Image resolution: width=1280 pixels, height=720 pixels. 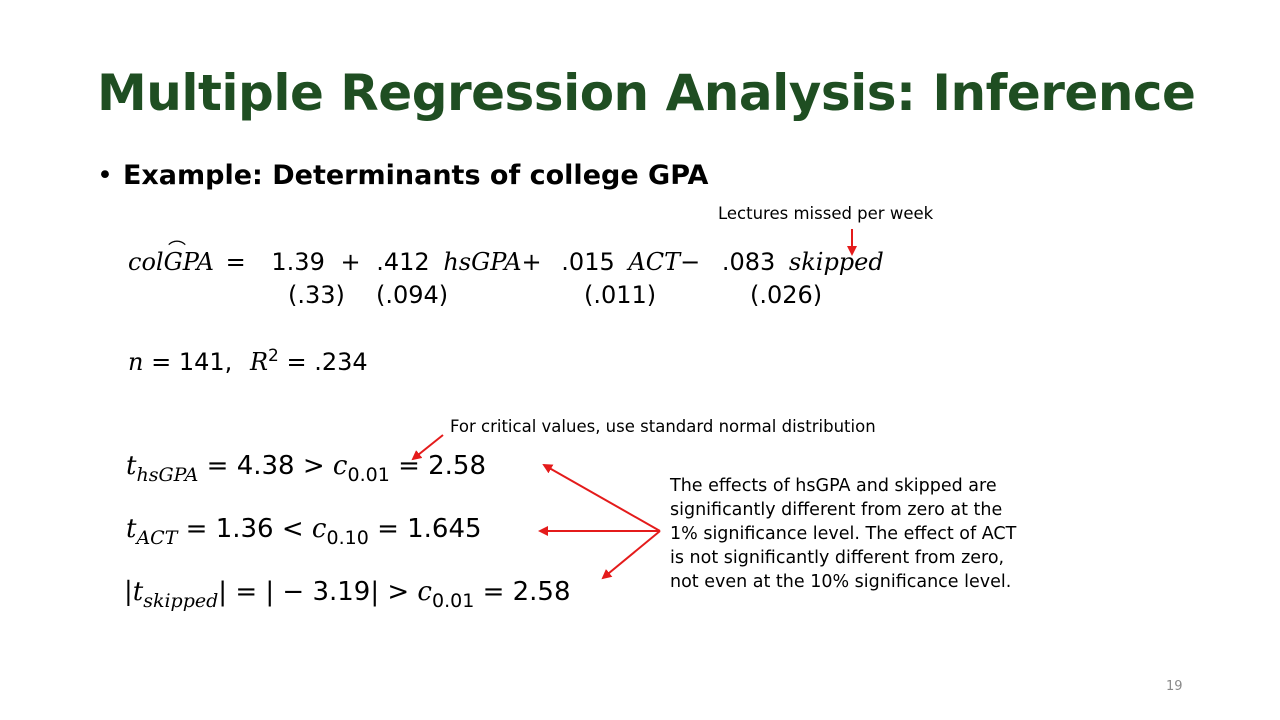 What do you see at coordinates (316, 295) in the screenshot?
I see `se-intercept: (.33)` at bounding box center [316, 295].